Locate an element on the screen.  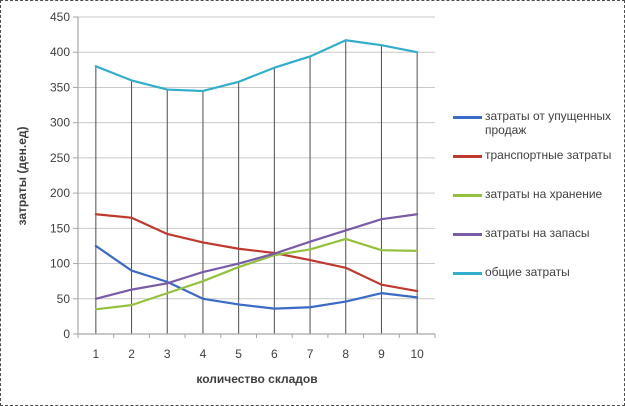
x-tick-label: 3 is located at coordinates (167, 354).